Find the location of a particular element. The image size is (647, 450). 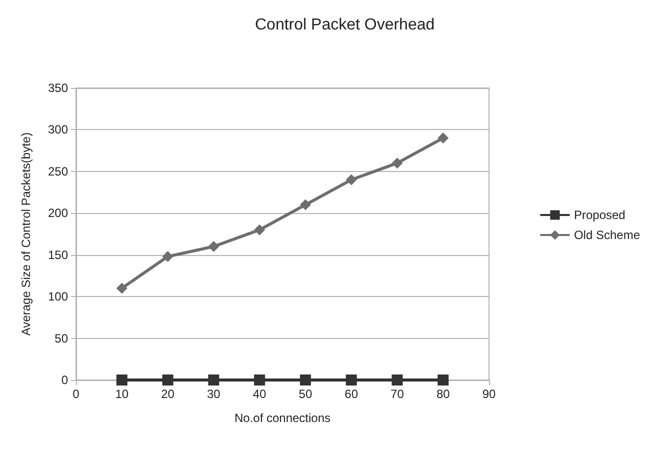

x-tick-label: 50 is located at coordinates (305, 394).